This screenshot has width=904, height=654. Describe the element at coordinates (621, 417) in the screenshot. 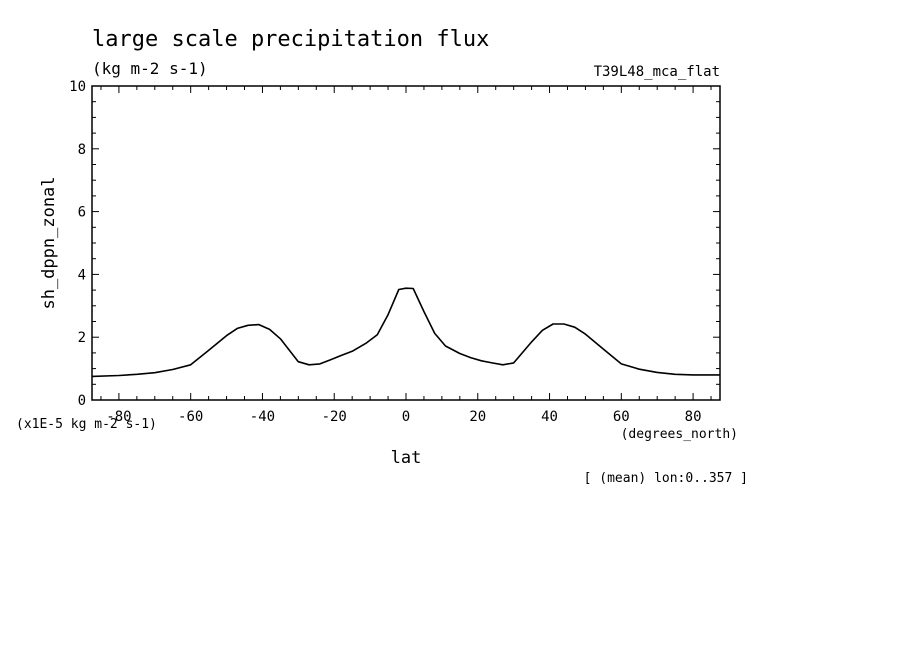

I see `x-tick-label: 60` at that location.